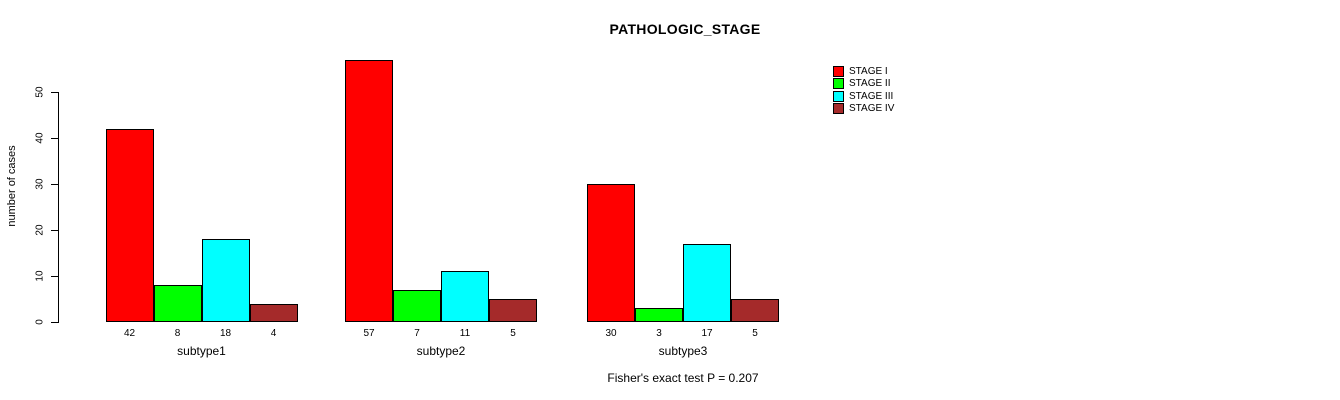 The height and width of the screenshot is (400, 1340). What do you see at coordinates (870, 84) in the screenshot?
I see `legend-label: STAGE II` at bounding box center [870, 84].